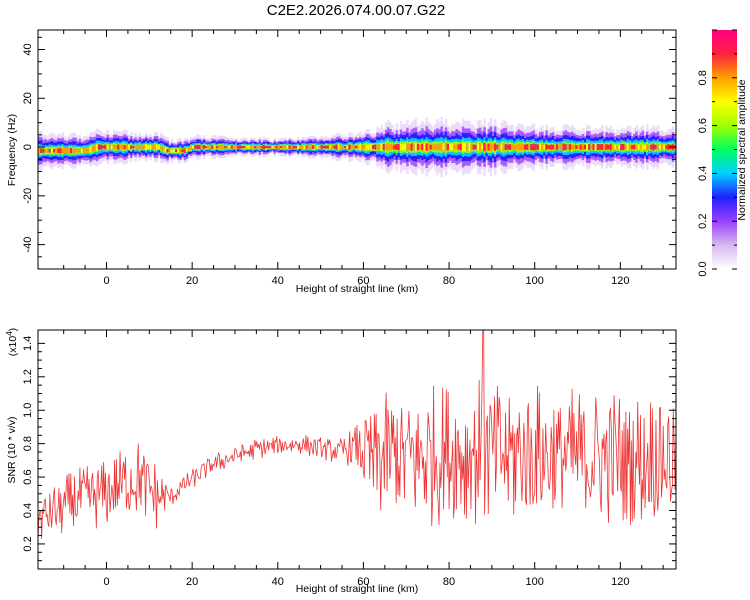 Image resolution: width=750 pixels, height=600 pixels. What do you see at coordinates (363, 582) in the screenshot?
I see `x-tick-label: 60` at bounding box center [363, 582].